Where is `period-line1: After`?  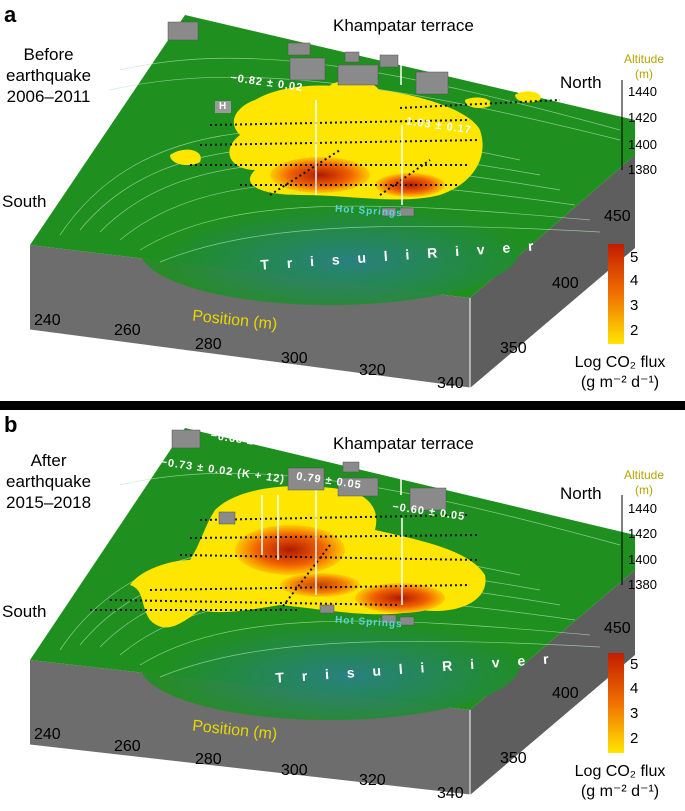
period-line1: After is located at coordinates (48, 460).